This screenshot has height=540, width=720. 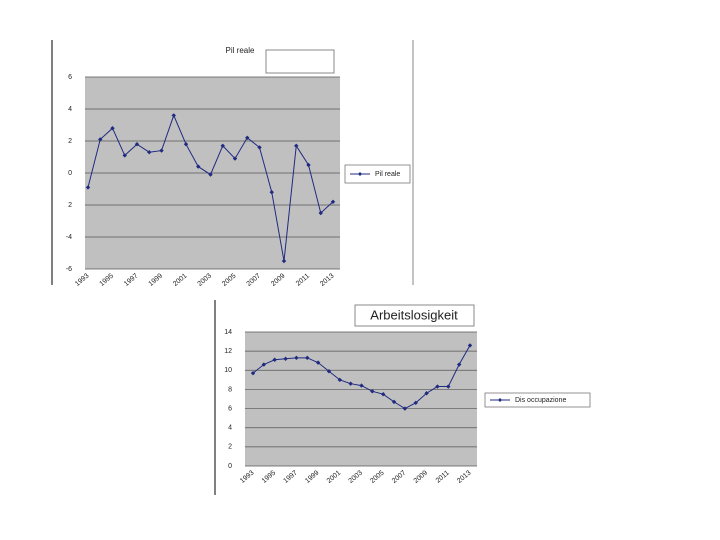 I want to click on empty-box, so click(x=300, y=61).